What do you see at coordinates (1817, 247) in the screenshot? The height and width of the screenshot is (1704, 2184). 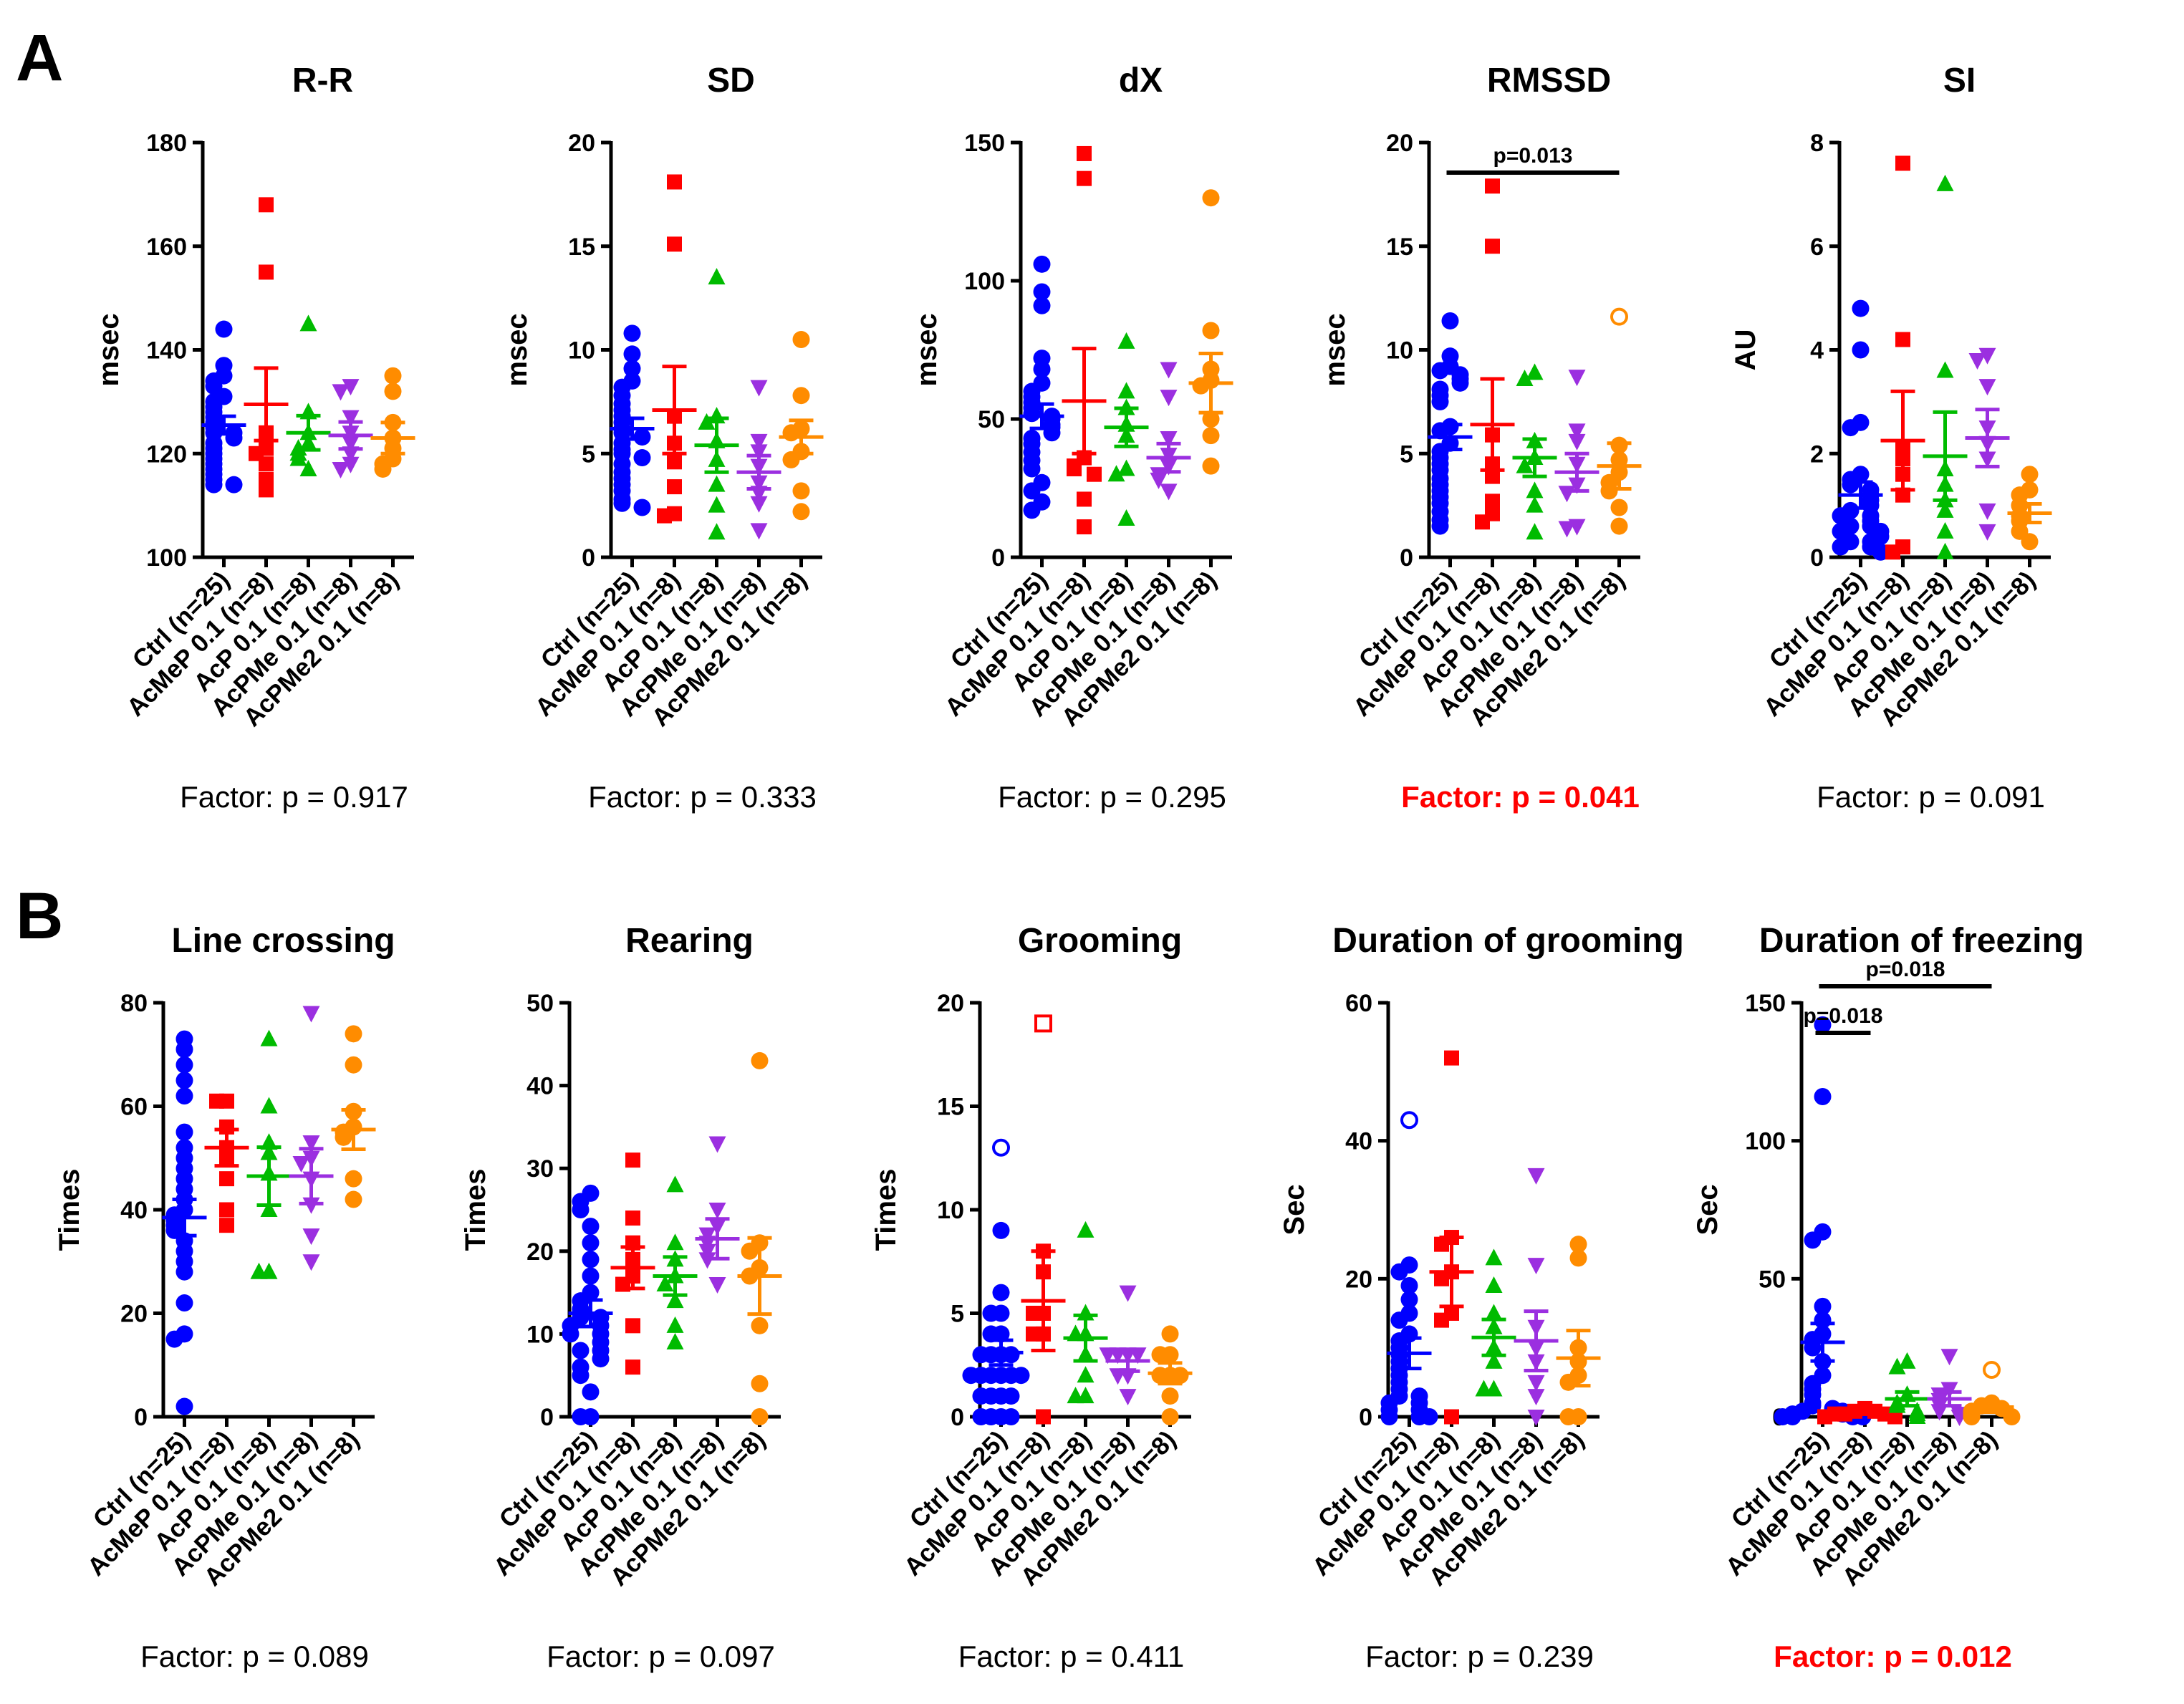 I see `y-tick-label: 6` at bounding box center [1817, 247].